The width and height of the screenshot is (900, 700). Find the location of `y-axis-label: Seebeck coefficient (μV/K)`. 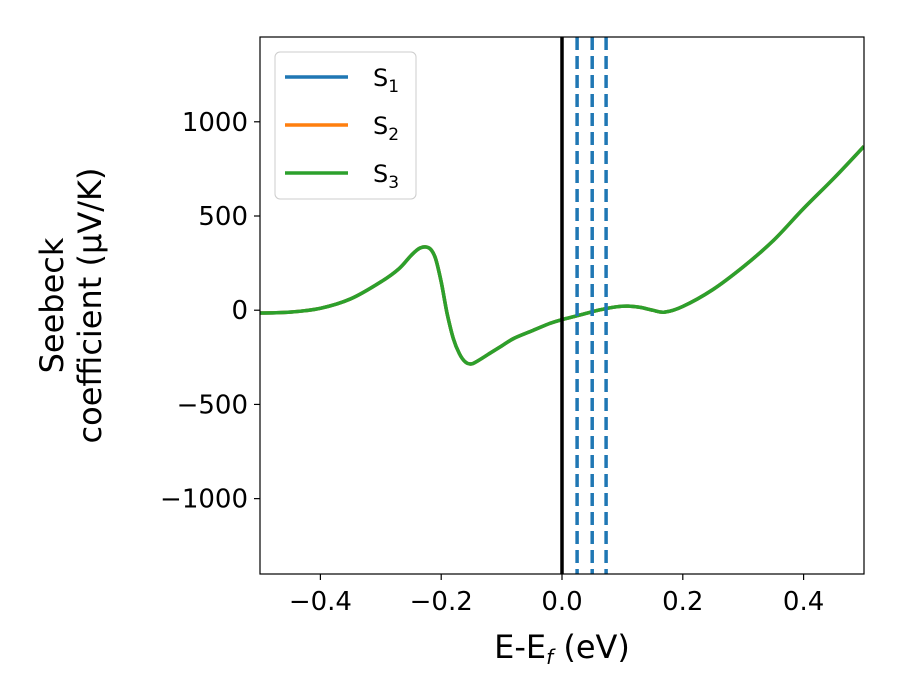

y-axis-label: Seebeck coefficient (μV/K) is located at coordinates (71, 306).